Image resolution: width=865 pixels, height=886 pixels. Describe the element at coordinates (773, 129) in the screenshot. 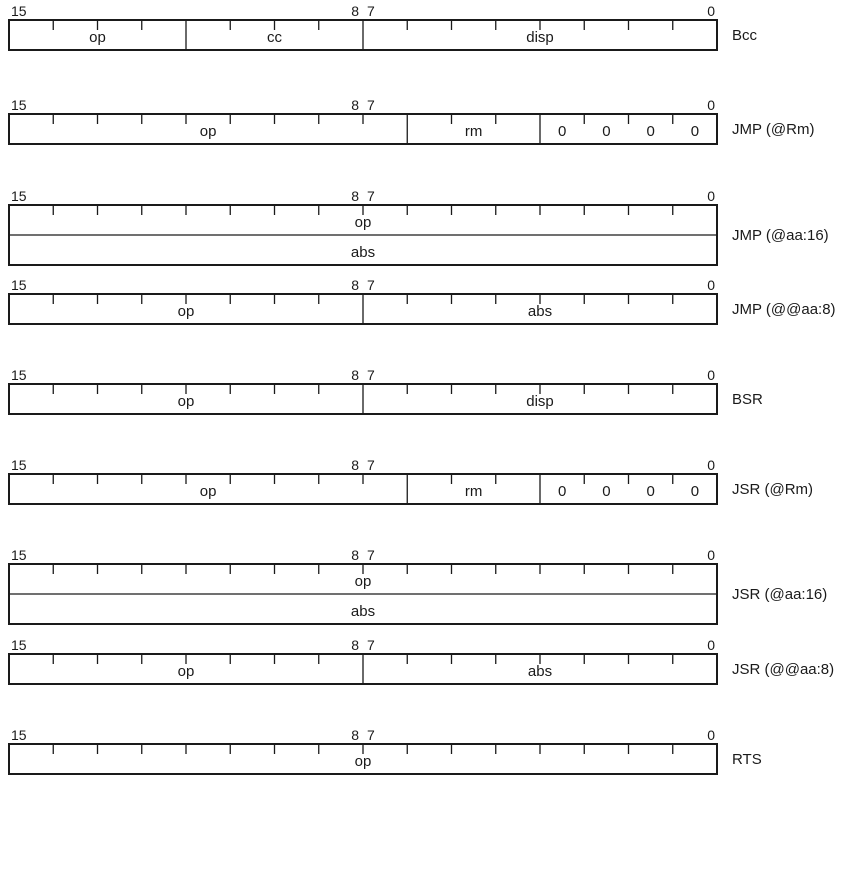

I see `instruction-name: JMP (@Rm)` at that location.